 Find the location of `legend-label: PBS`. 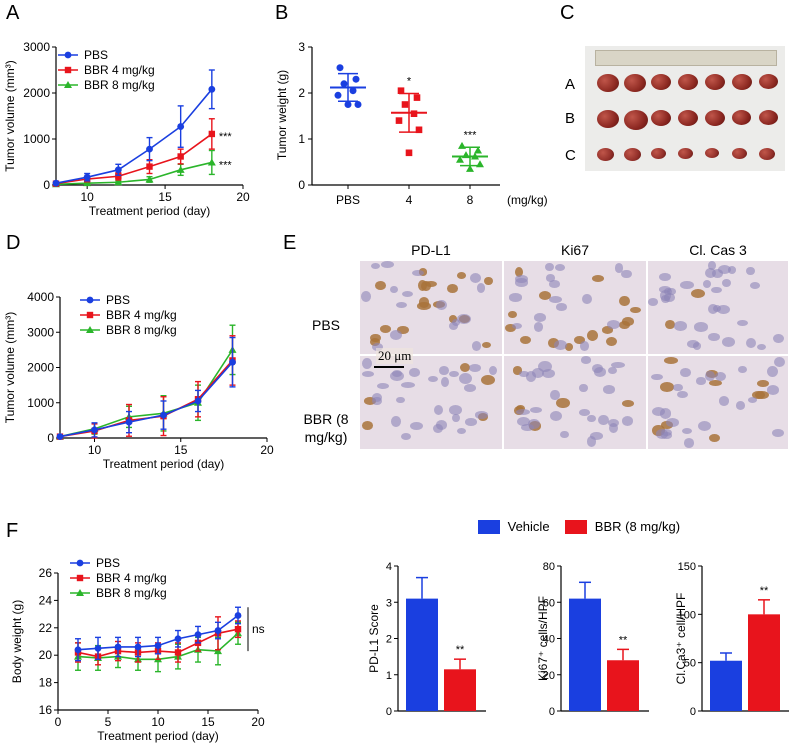

legend-label: PBS is located at coordinates (118, 300).